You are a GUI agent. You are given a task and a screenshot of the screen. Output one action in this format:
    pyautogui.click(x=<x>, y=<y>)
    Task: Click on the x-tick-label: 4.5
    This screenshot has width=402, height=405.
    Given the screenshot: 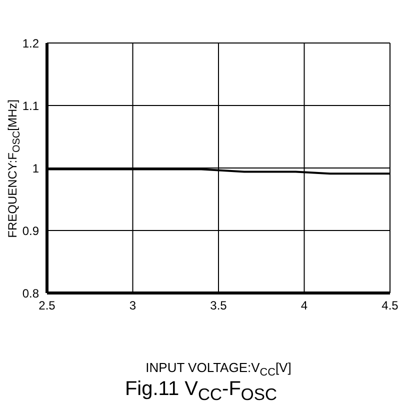 What is the action you would take?
    pyautogui.click(x=390, y=305)
    